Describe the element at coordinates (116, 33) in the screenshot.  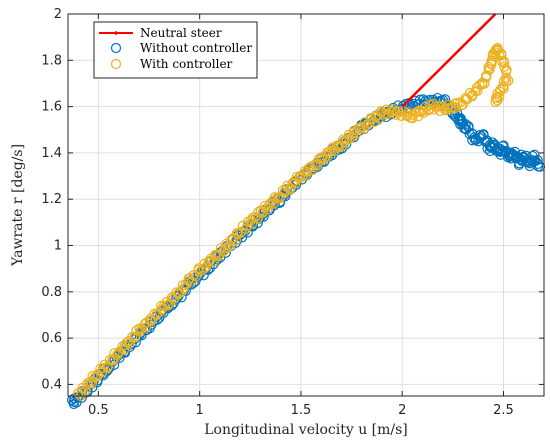
I see `legend-dot-neutral-steer` at that location.